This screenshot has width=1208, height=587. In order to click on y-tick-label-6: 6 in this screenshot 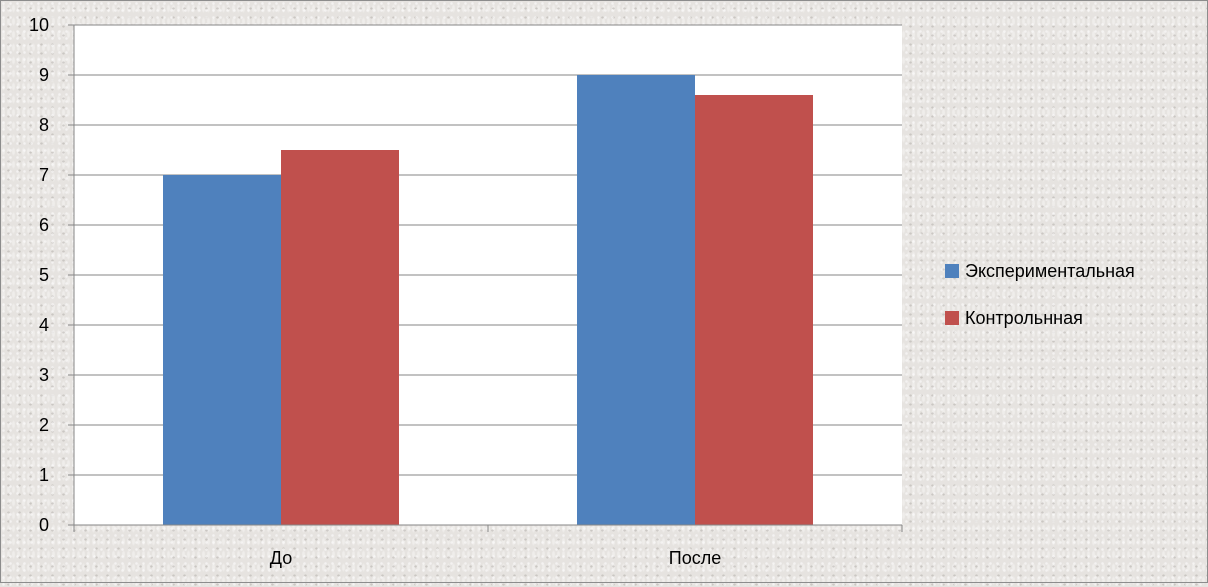, I will do `click(44, 225)`.